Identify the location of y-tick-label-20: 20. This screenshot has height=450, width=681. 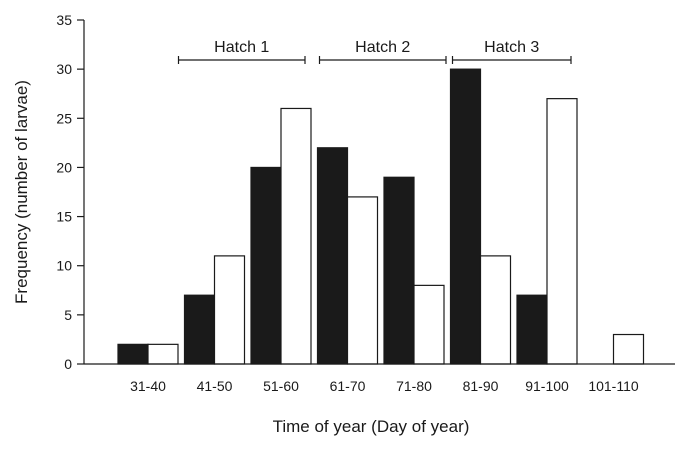
(64, 167).